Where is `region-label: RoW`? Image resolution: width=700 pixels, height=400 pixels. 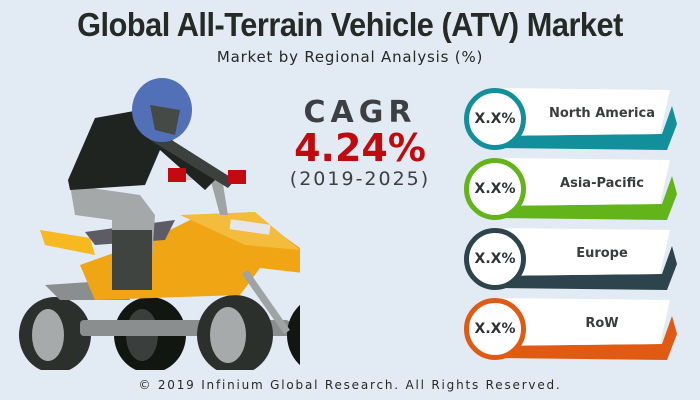
region-label: RoW is located at coordinates (602, 323).